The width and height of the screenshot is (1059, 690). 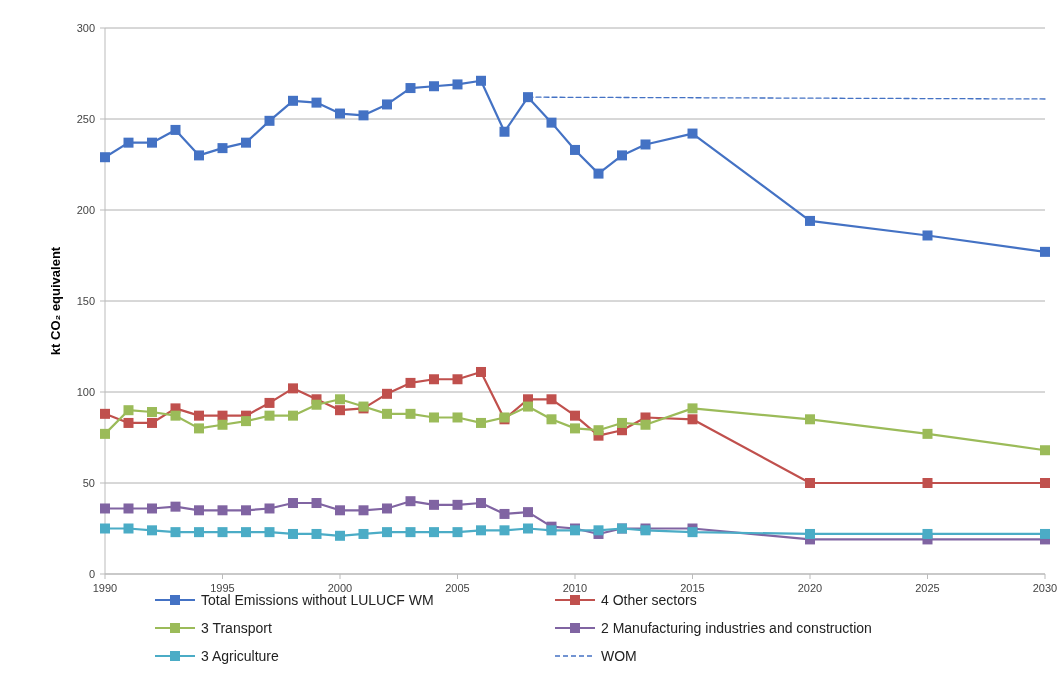 I want to click on x-tick-label: 1995, so click(x=222, y=588).